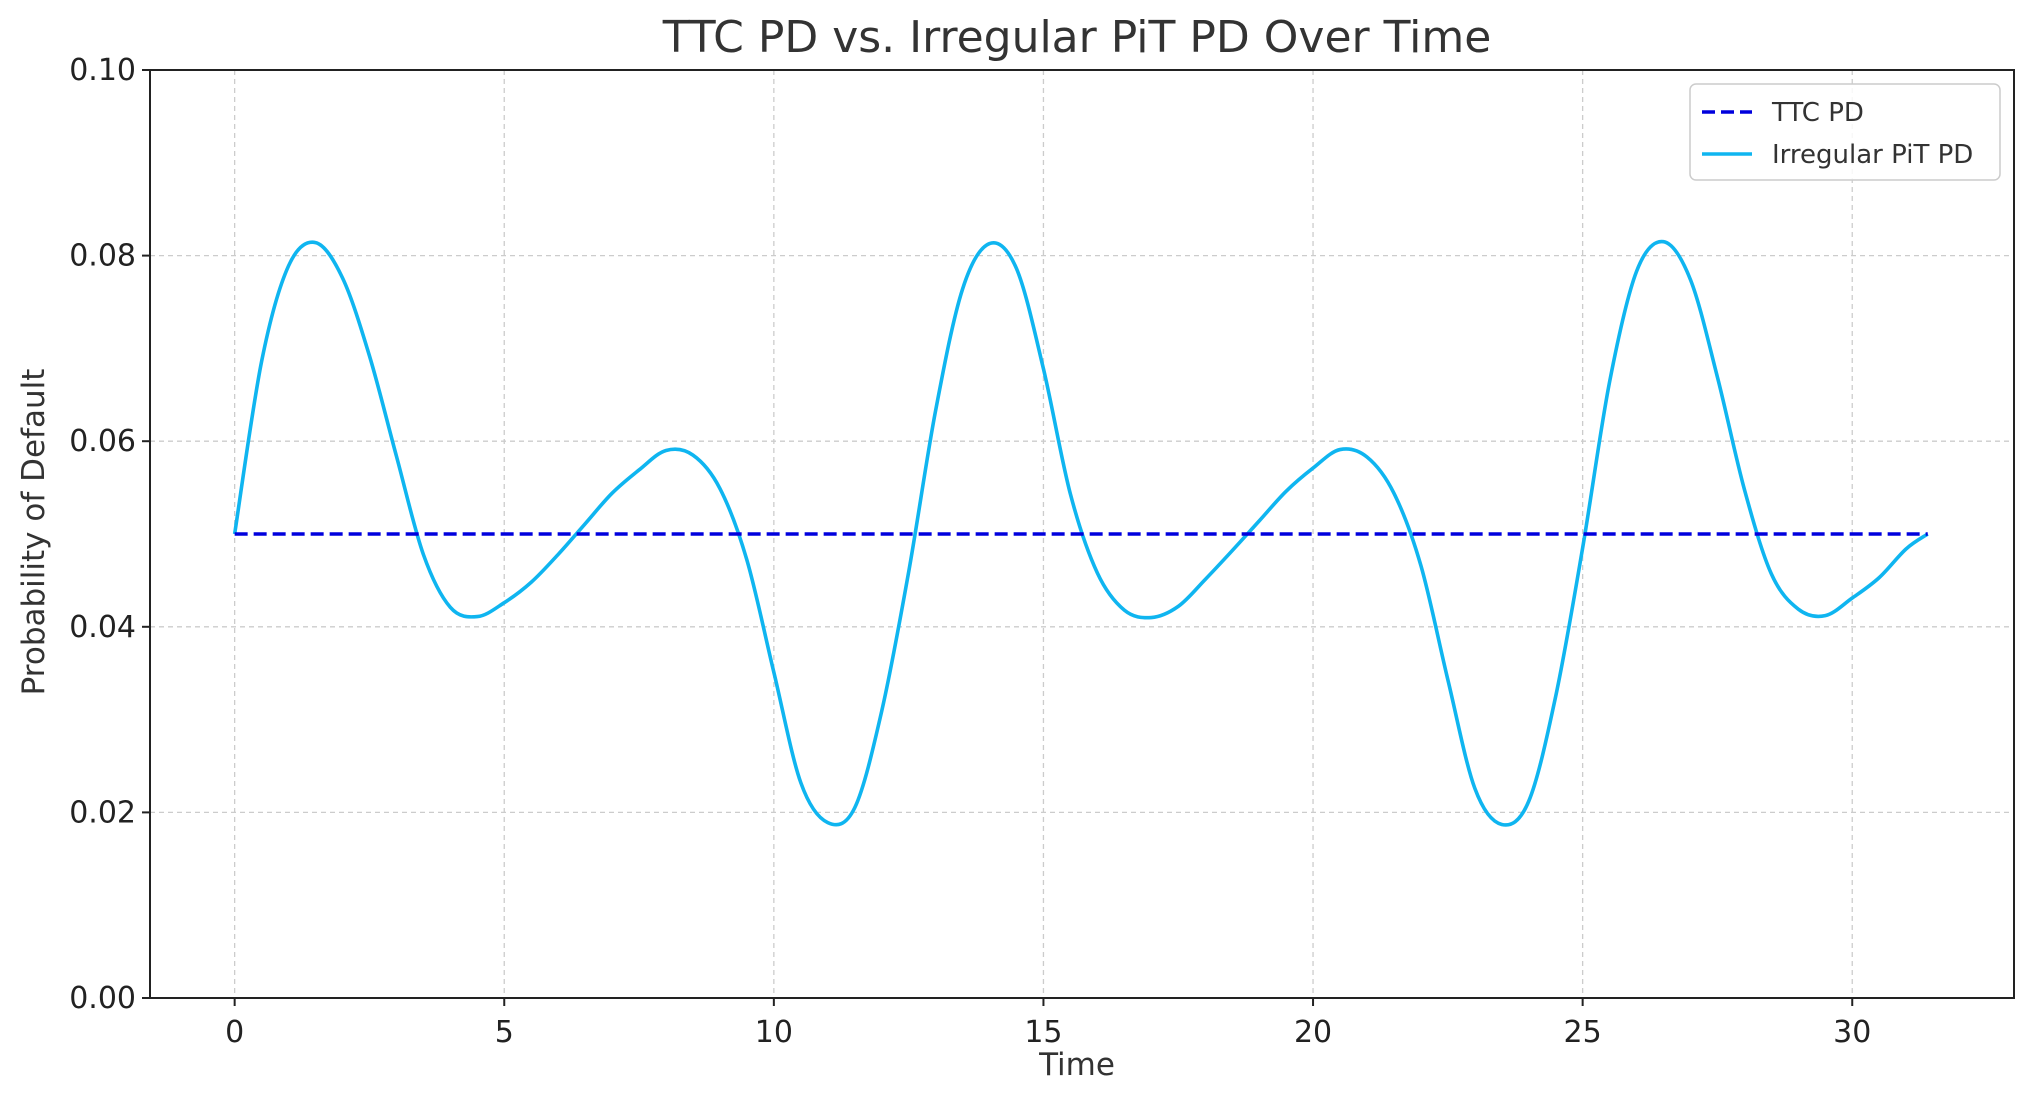 Image resolution: width=2028 pixels, height=1101 pixels. What do you see at coordinates (774, 1032) in the screenshot?
I see `x-tick-label: 10` at bounding box center [774, 1032].